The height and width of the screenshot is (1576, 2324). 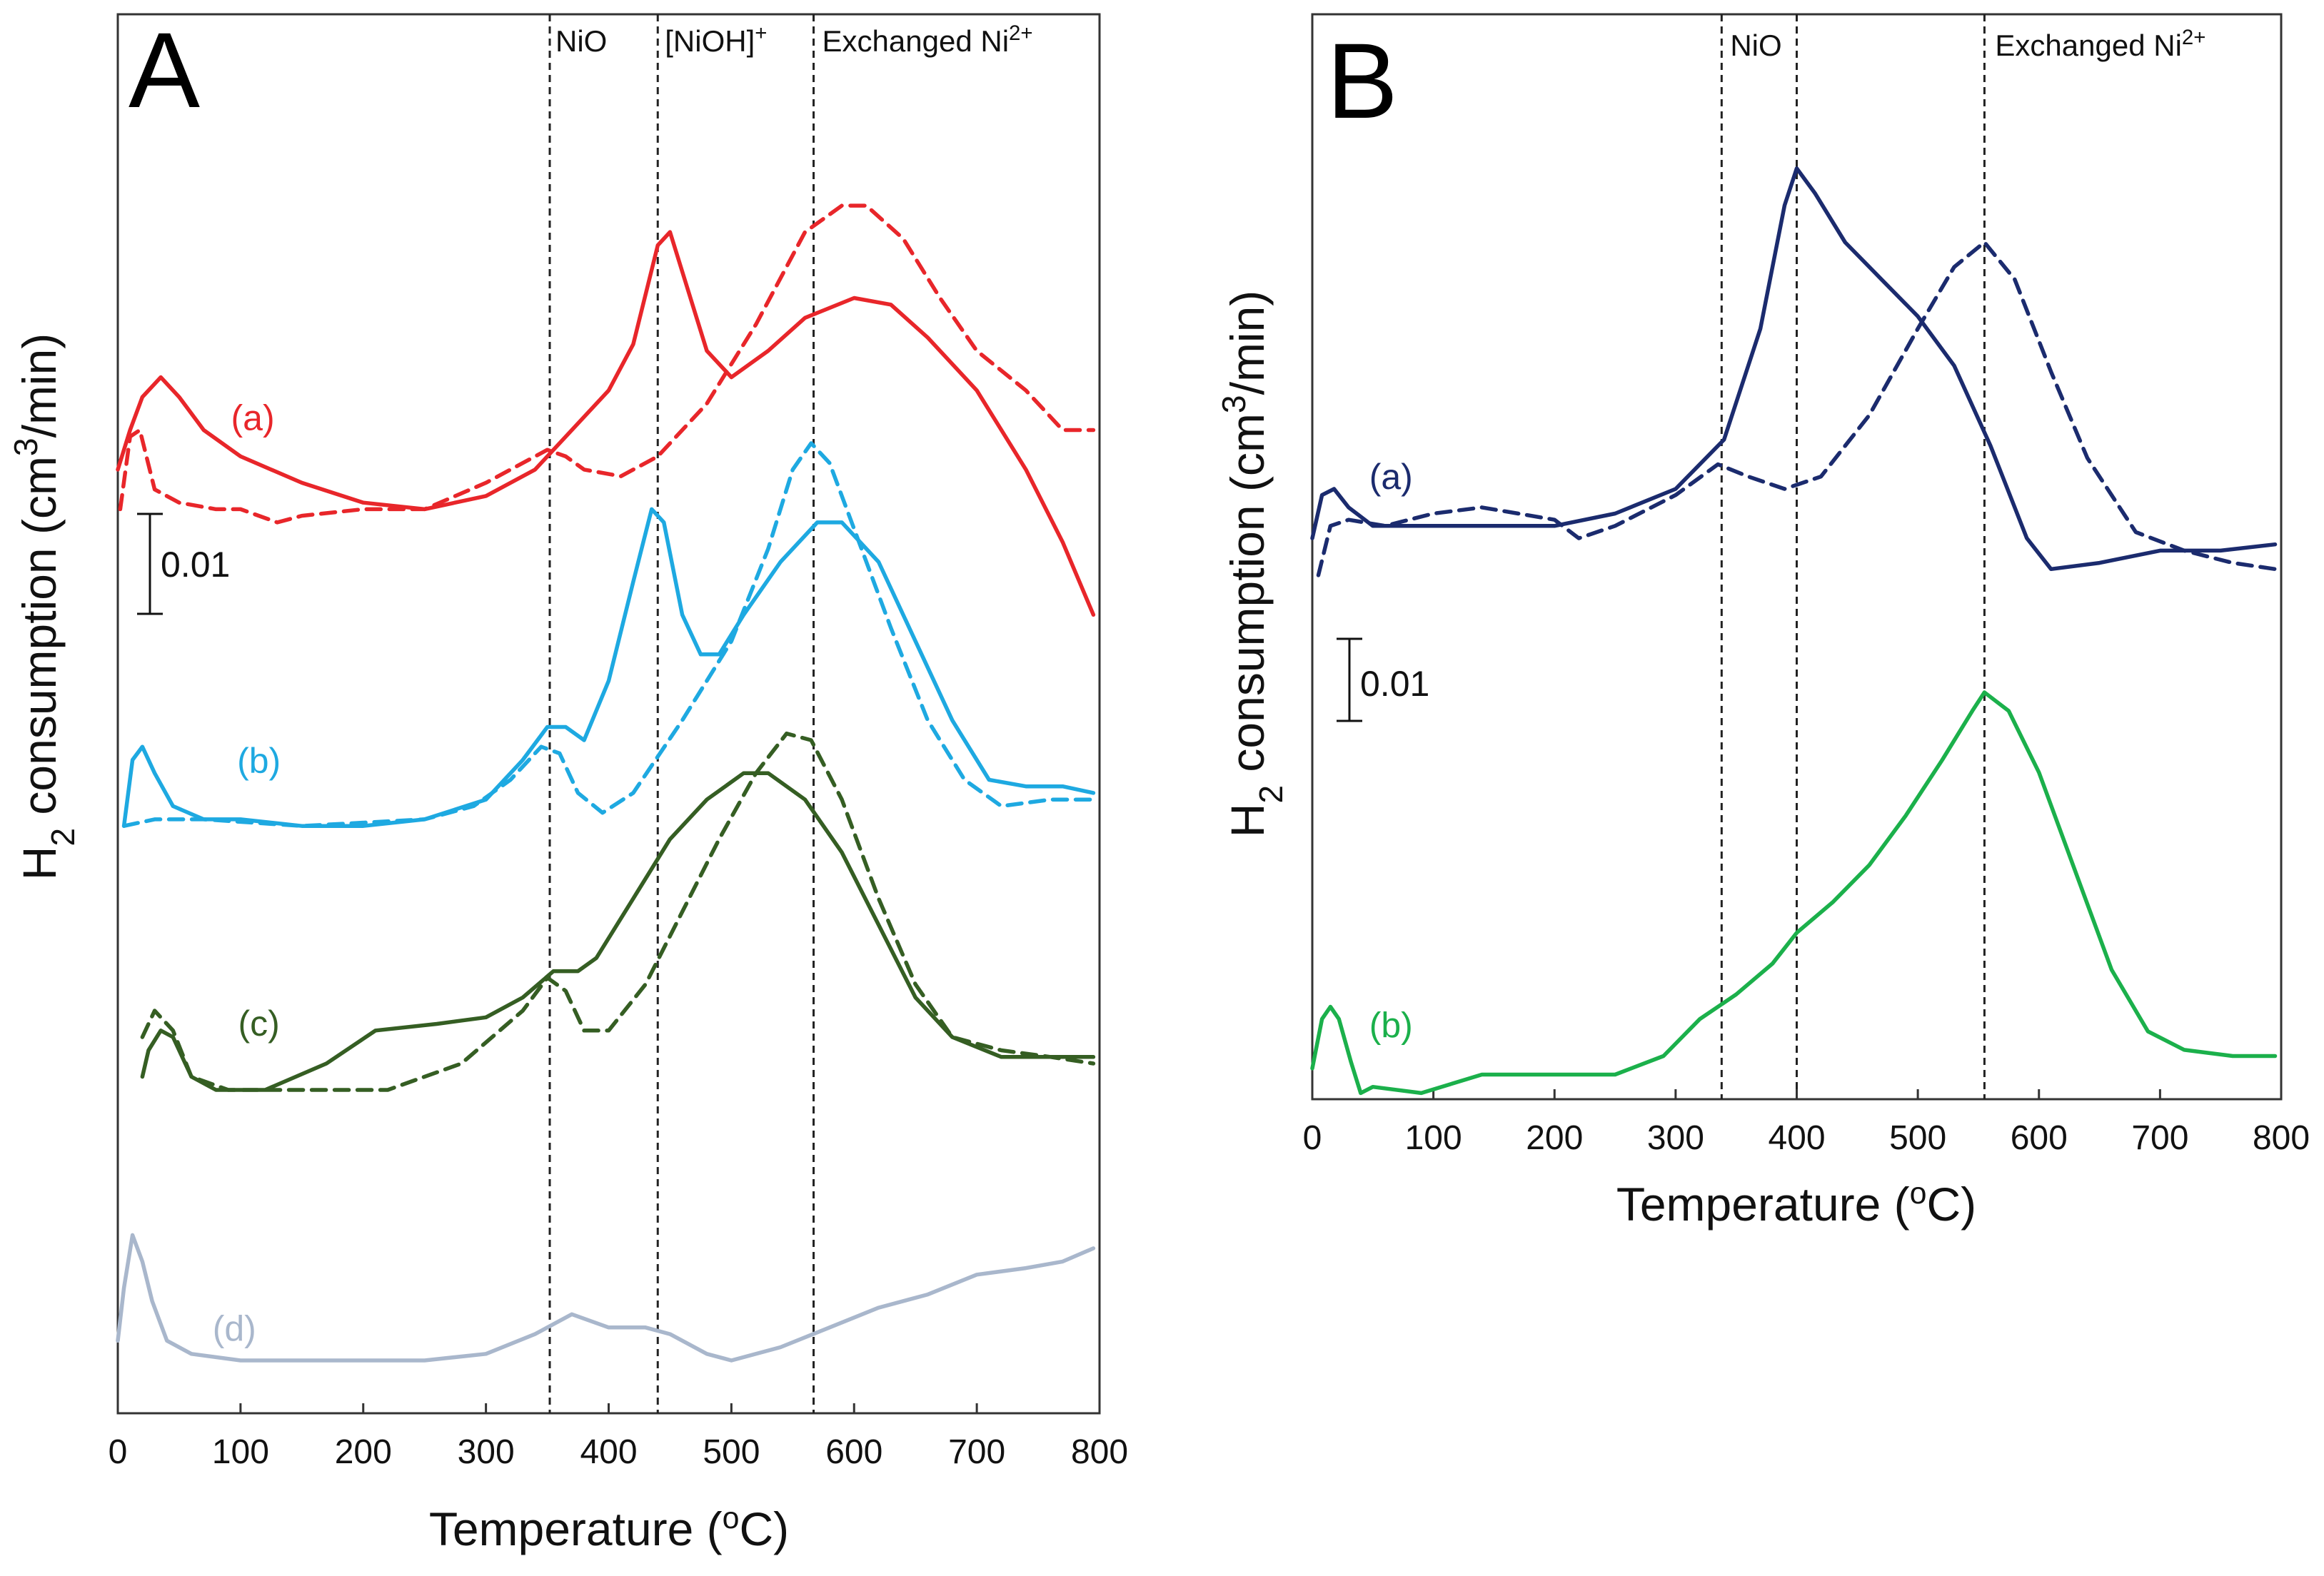 I want to click on panel-b-series-b-solid, so click(x=1794, y=893).